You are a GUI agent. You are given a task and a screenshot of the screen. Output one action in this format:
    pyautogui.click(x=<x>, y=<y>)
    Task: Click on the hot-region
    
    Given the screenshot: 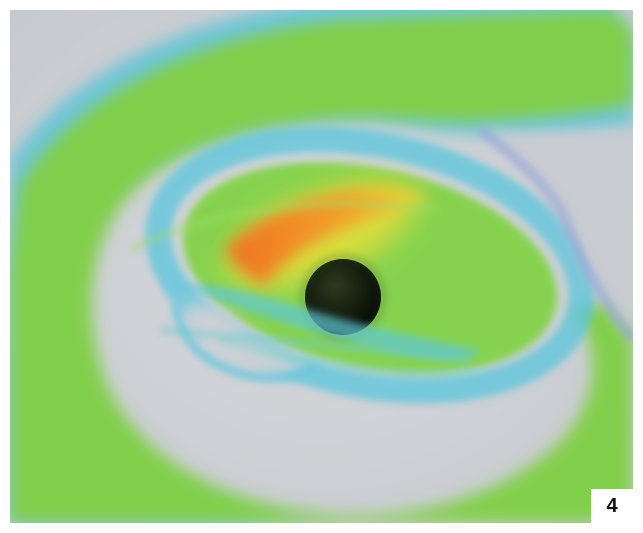 What is the action you would take?
    pyautogui.click(x=327, y=236)
    